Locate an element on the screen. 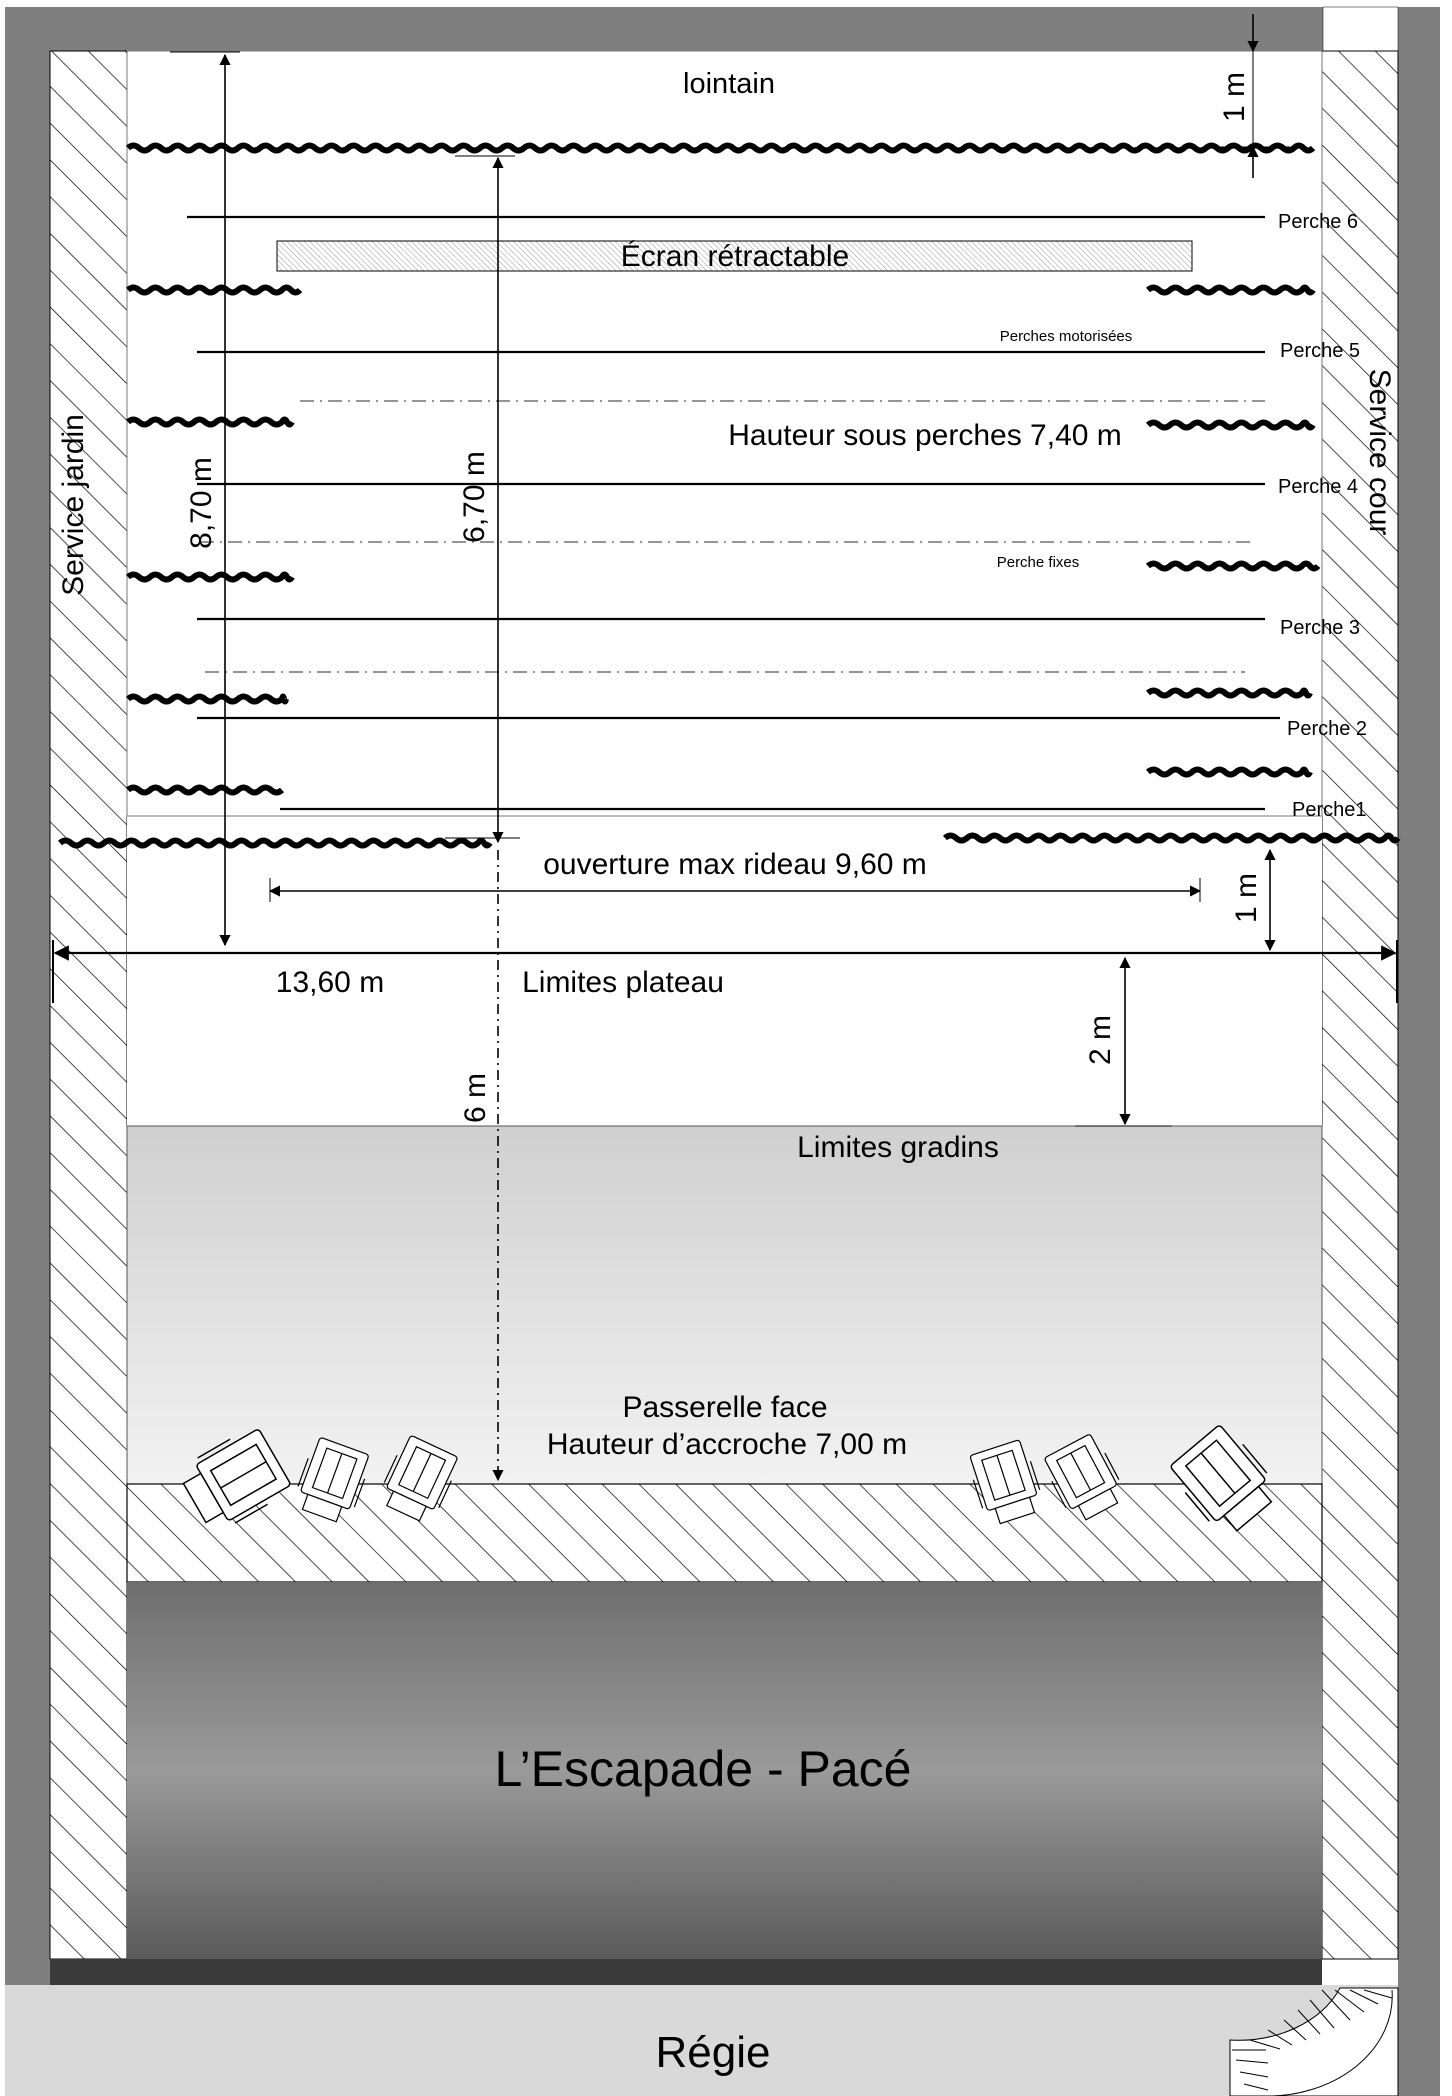 This screenshot has height=2096, width=1452. dim-6m-label: 6 m is located at coordinates (475, 1098).